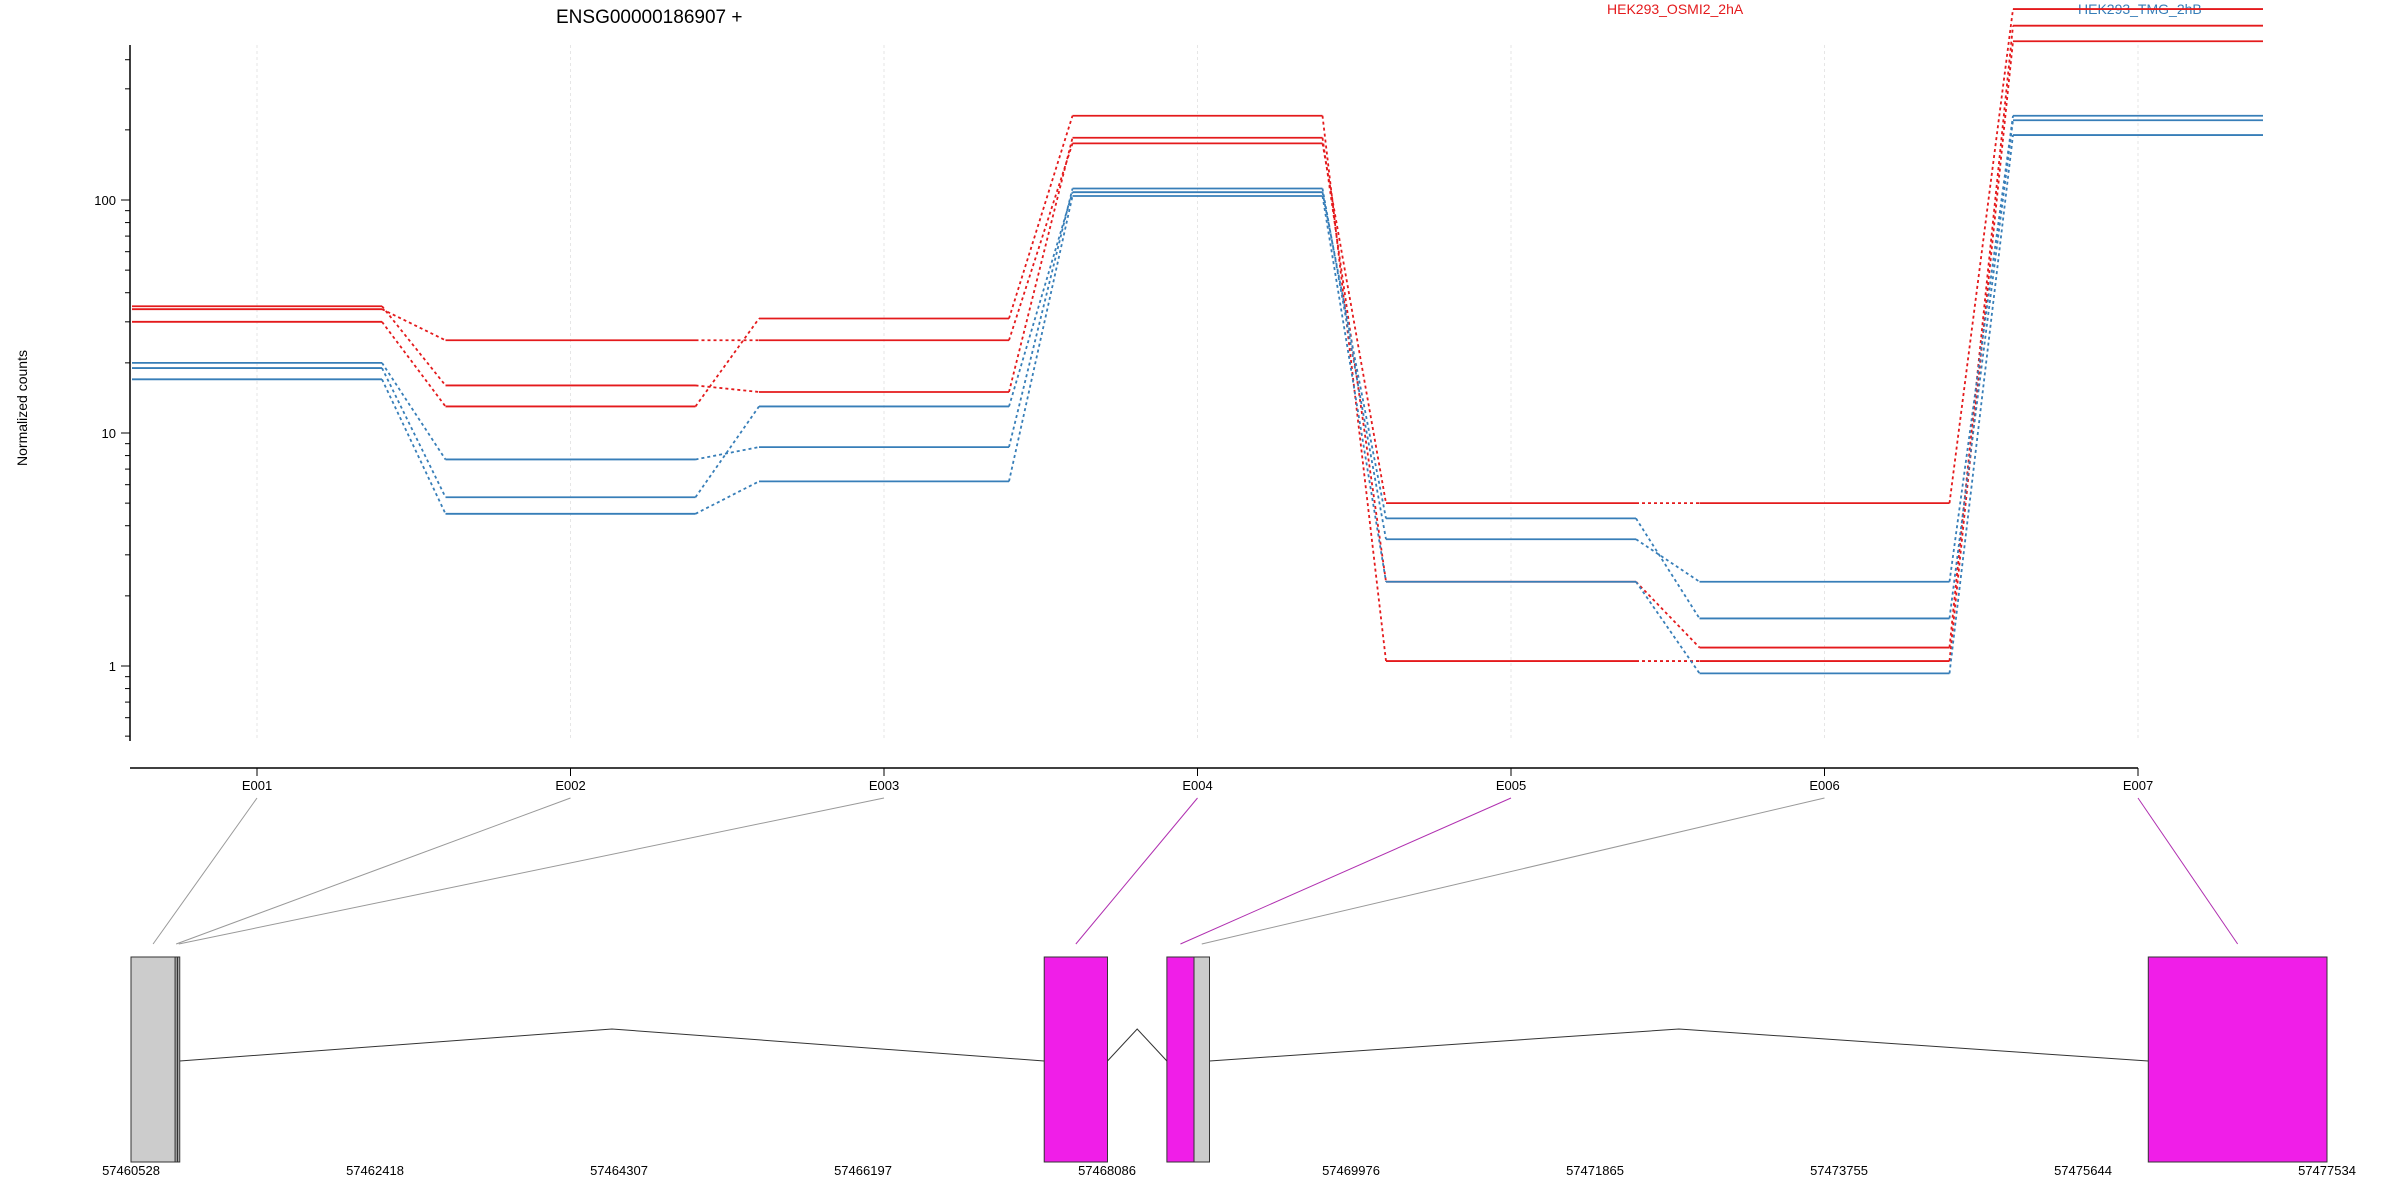 Image resolution: width=2400 pixels, height=1200 pixels. What do you see at coordinates (109, 433) in the screenshot?
I see `y-tick-label: 10` at bounding box center [109, 433].